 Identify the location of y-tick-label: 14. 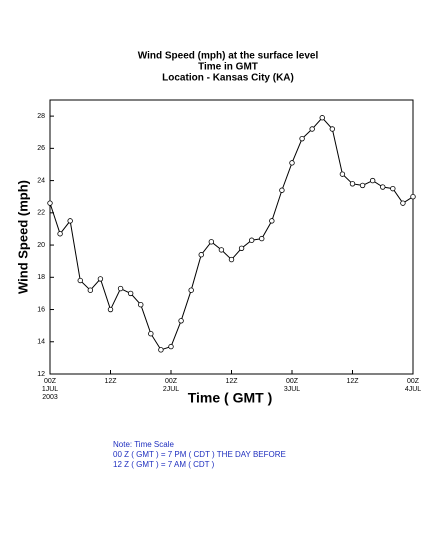
(41, 342).